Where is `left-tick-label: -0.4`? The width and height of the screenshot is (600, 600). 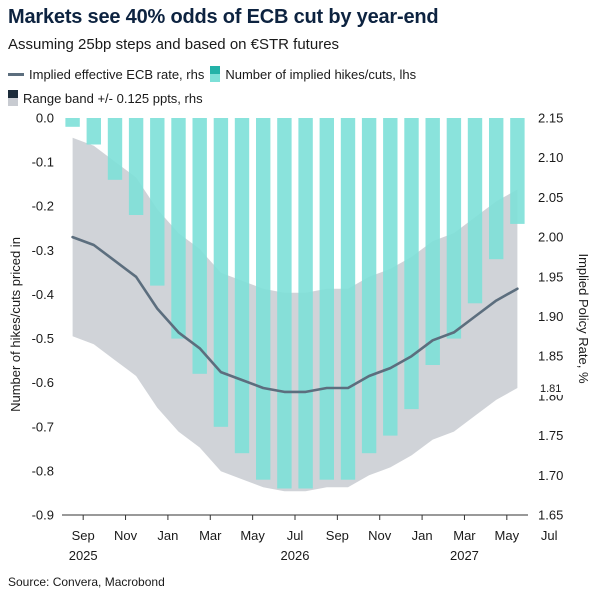 left-tick-label: -0.4 is located at coordinates (43, 294).